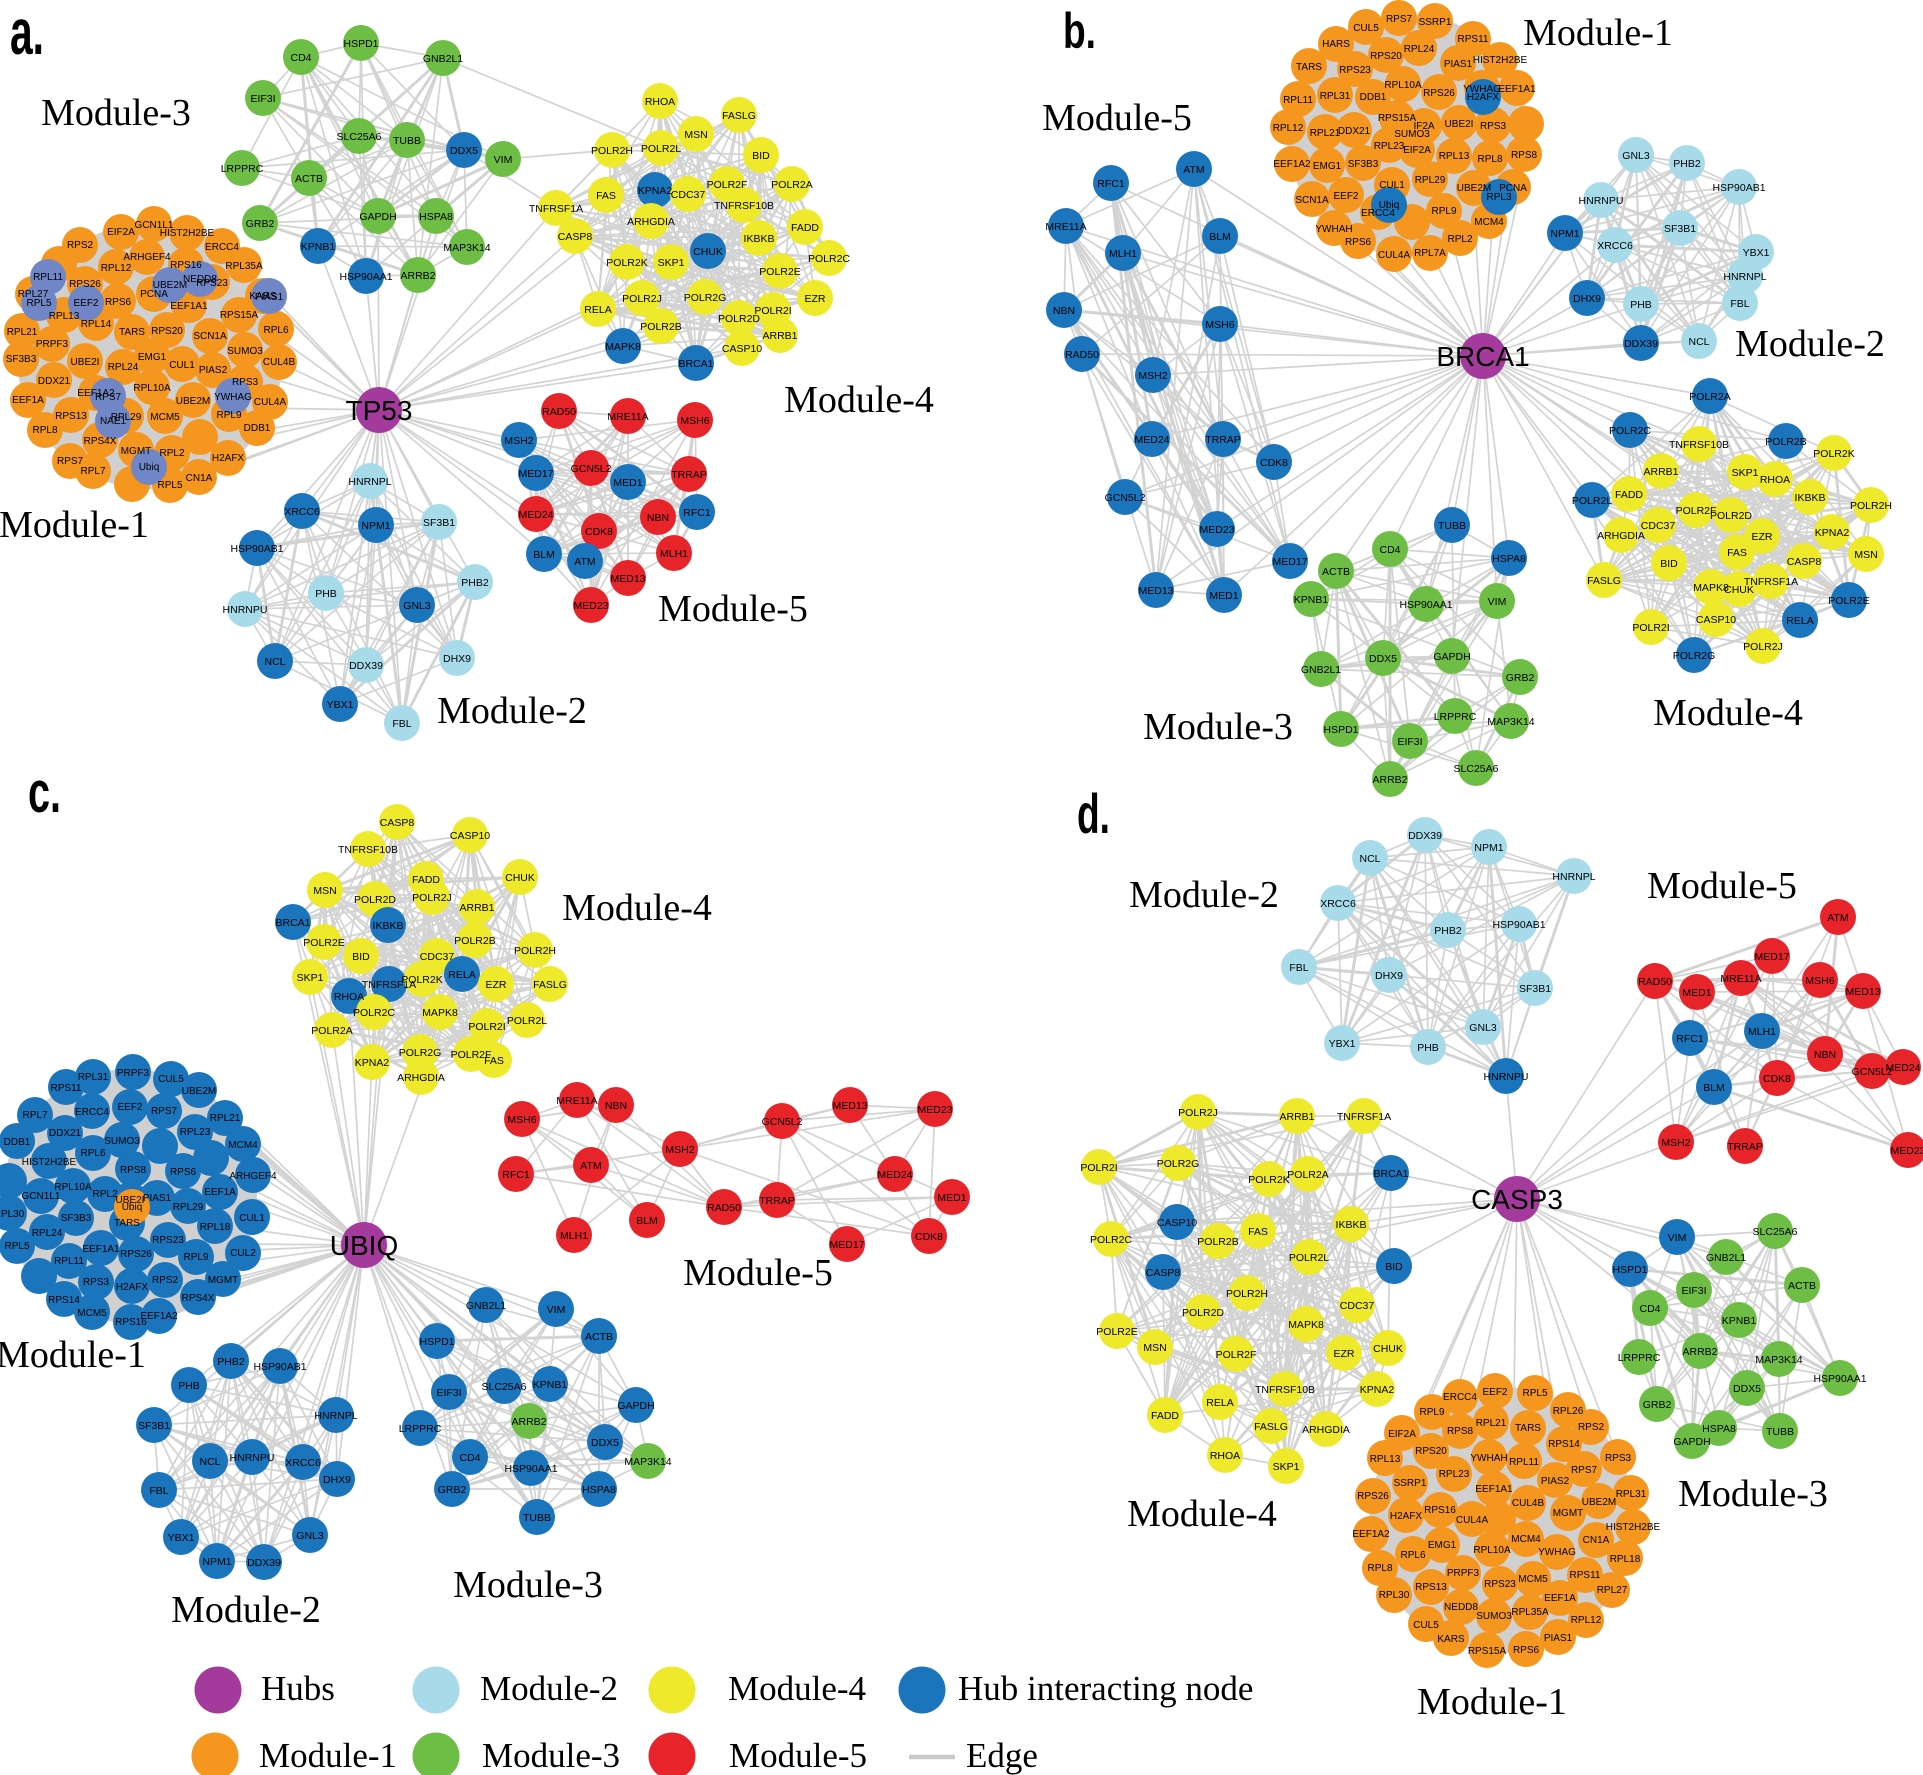  I want to click on svg-text: MCM4, so click(1526, 1539).